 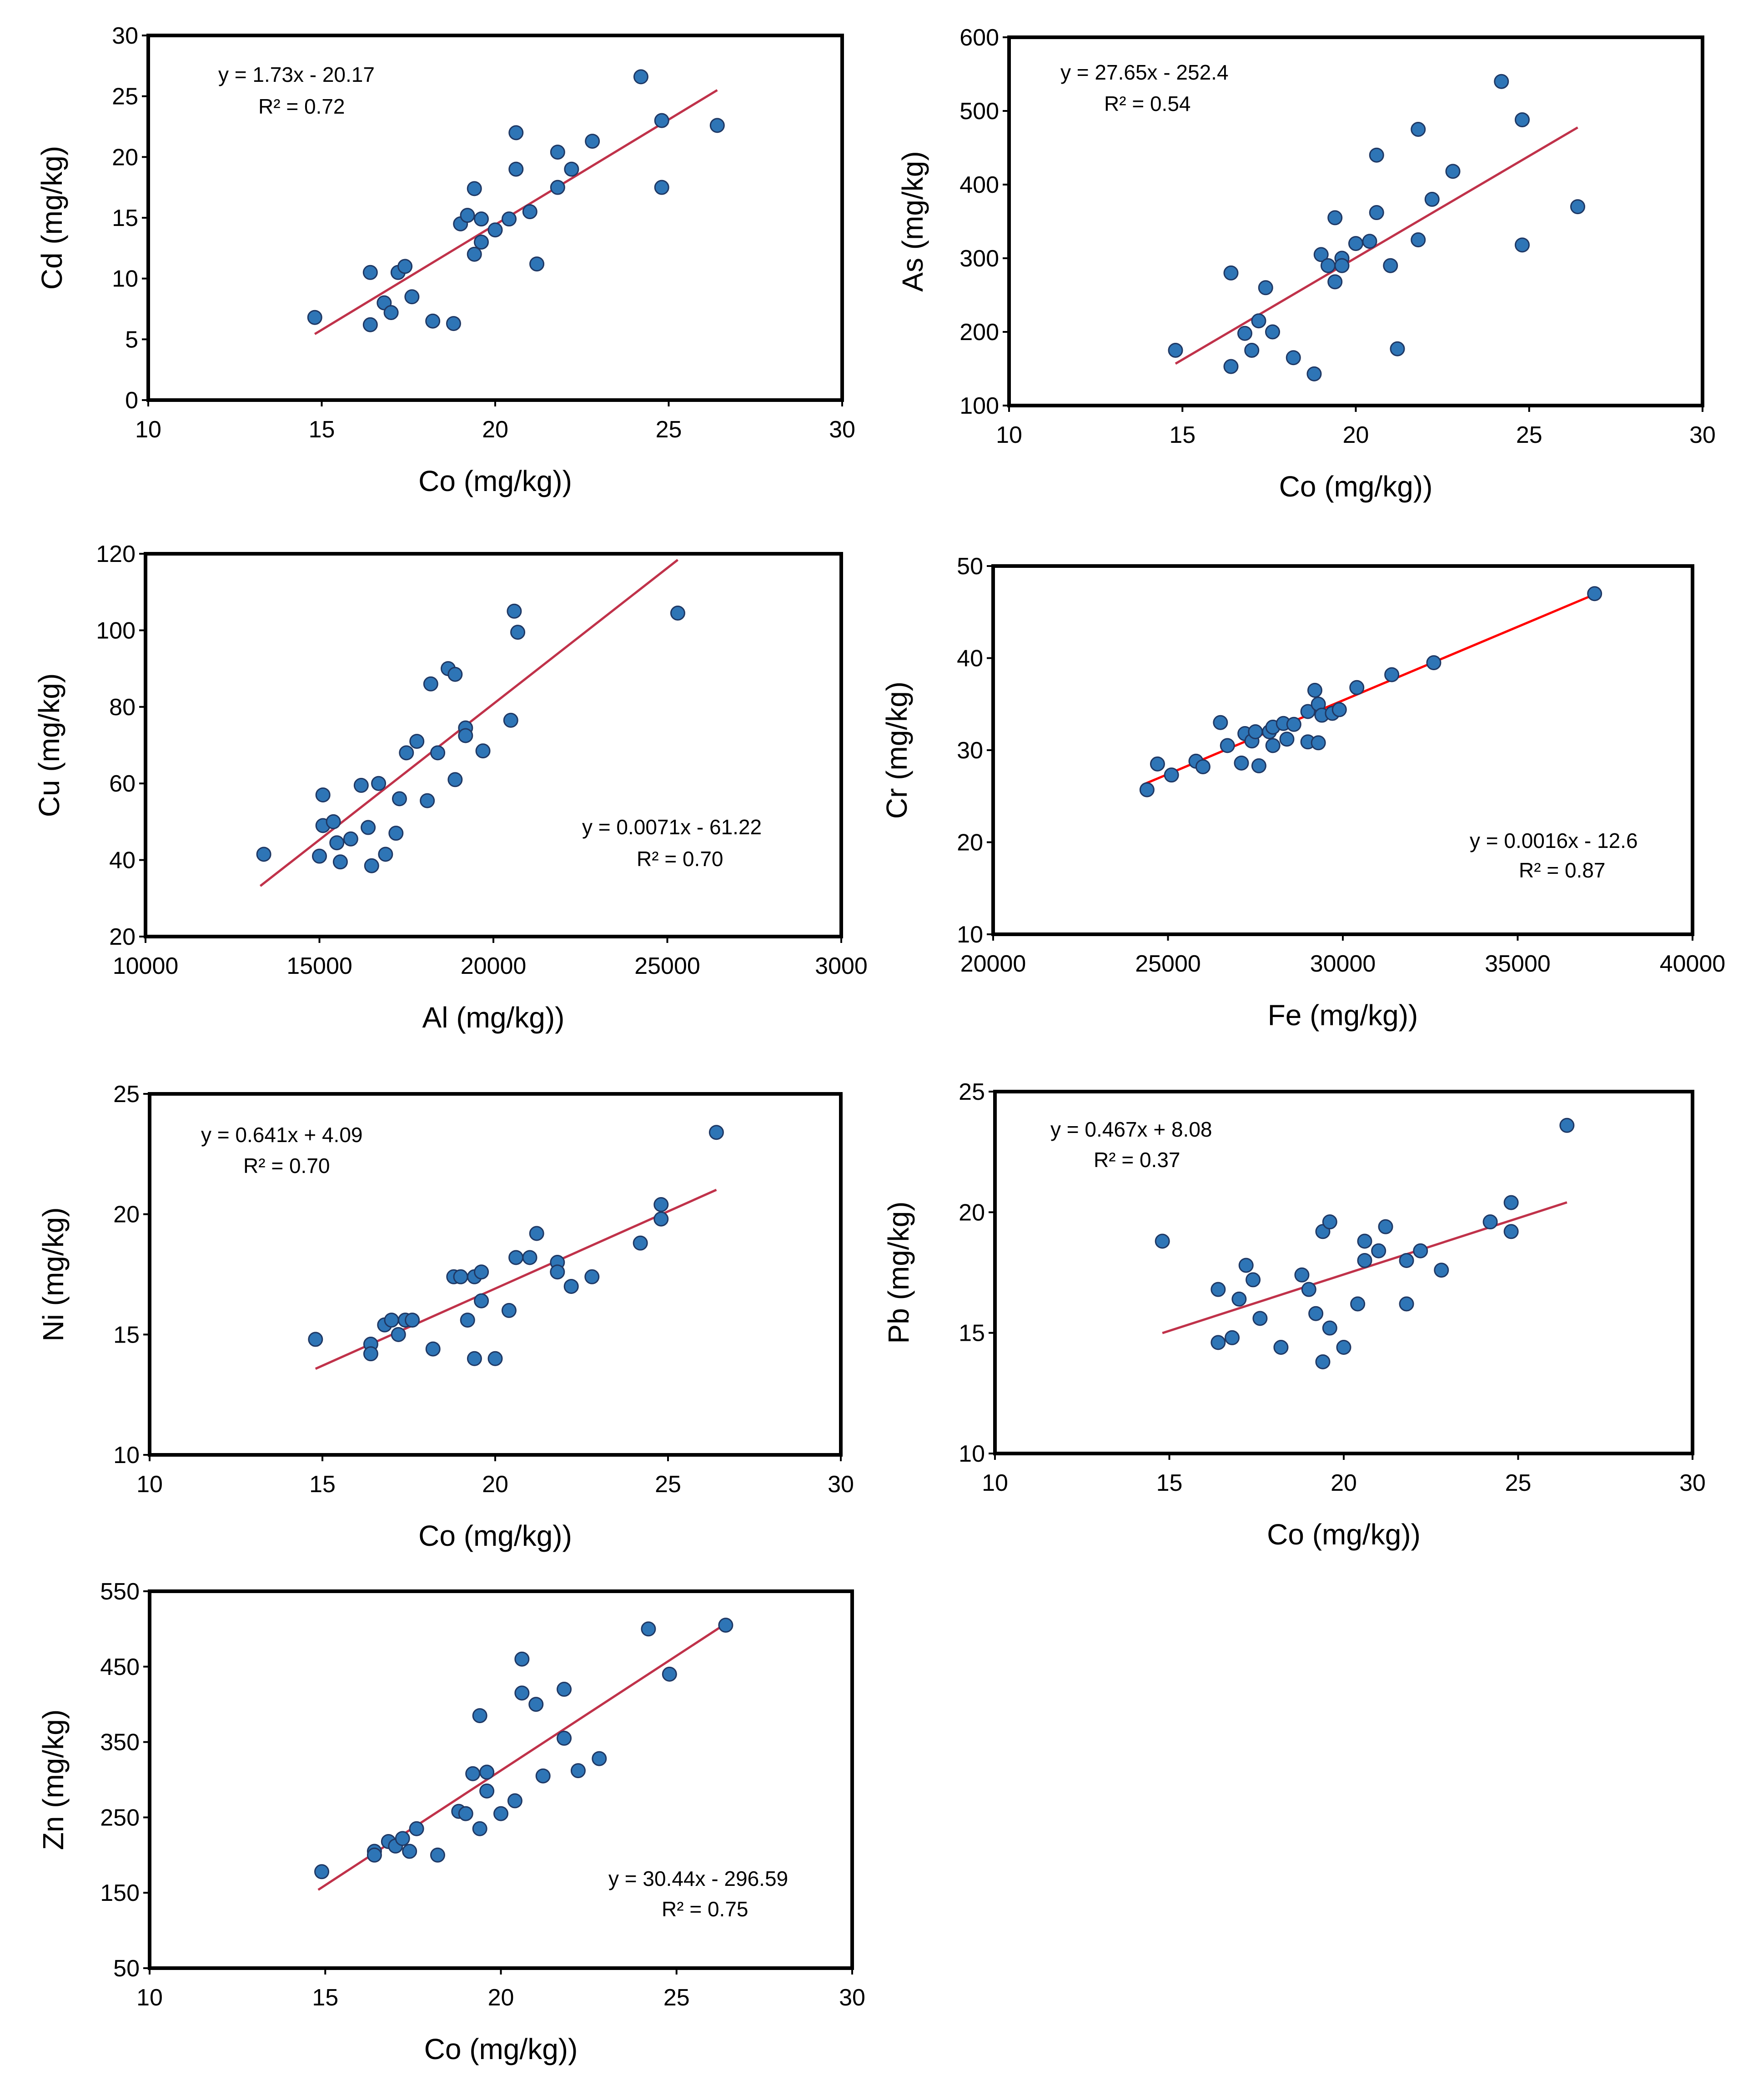 I want to click on regression-equation: y = 0.641x + 4.09, so click(x=282, y=1135).